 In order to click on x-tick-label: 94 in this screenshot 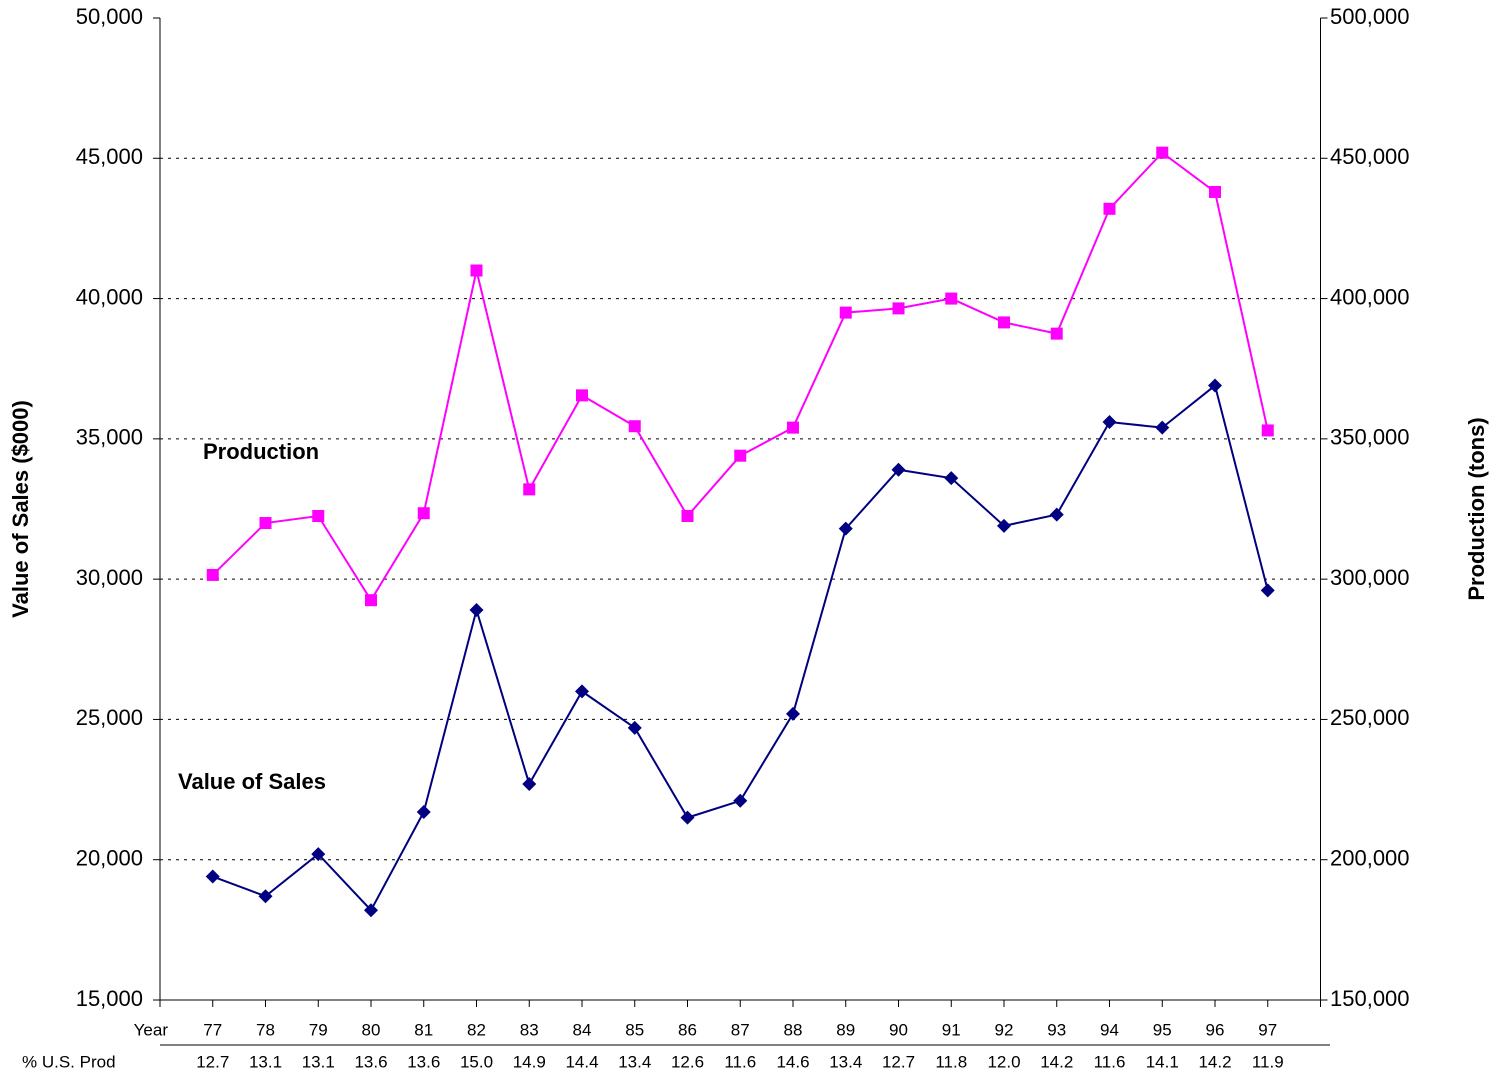, I will do `click(1109, 1029)`.